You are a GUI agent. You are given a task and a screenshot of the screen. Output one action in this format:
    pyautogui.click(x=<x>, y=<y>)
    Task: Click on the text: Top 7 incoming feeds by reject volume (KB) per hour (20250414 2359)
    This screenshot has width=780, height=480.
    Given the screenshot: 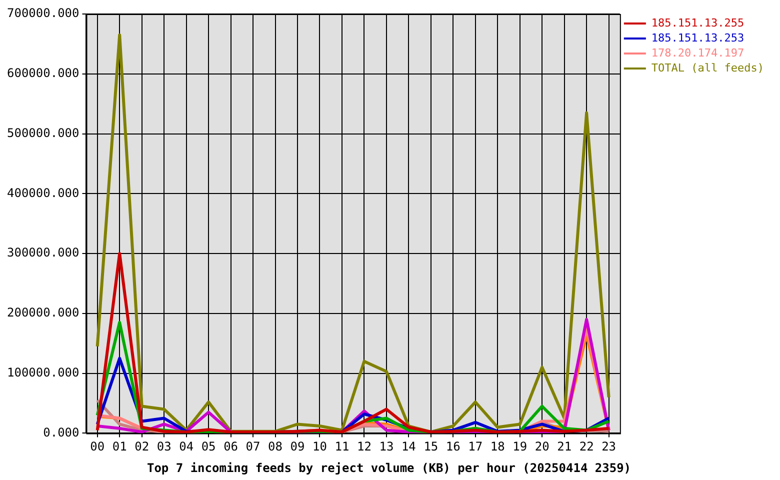 What is the action you would take?
    pyautogui.click(x=389, y=467)
    